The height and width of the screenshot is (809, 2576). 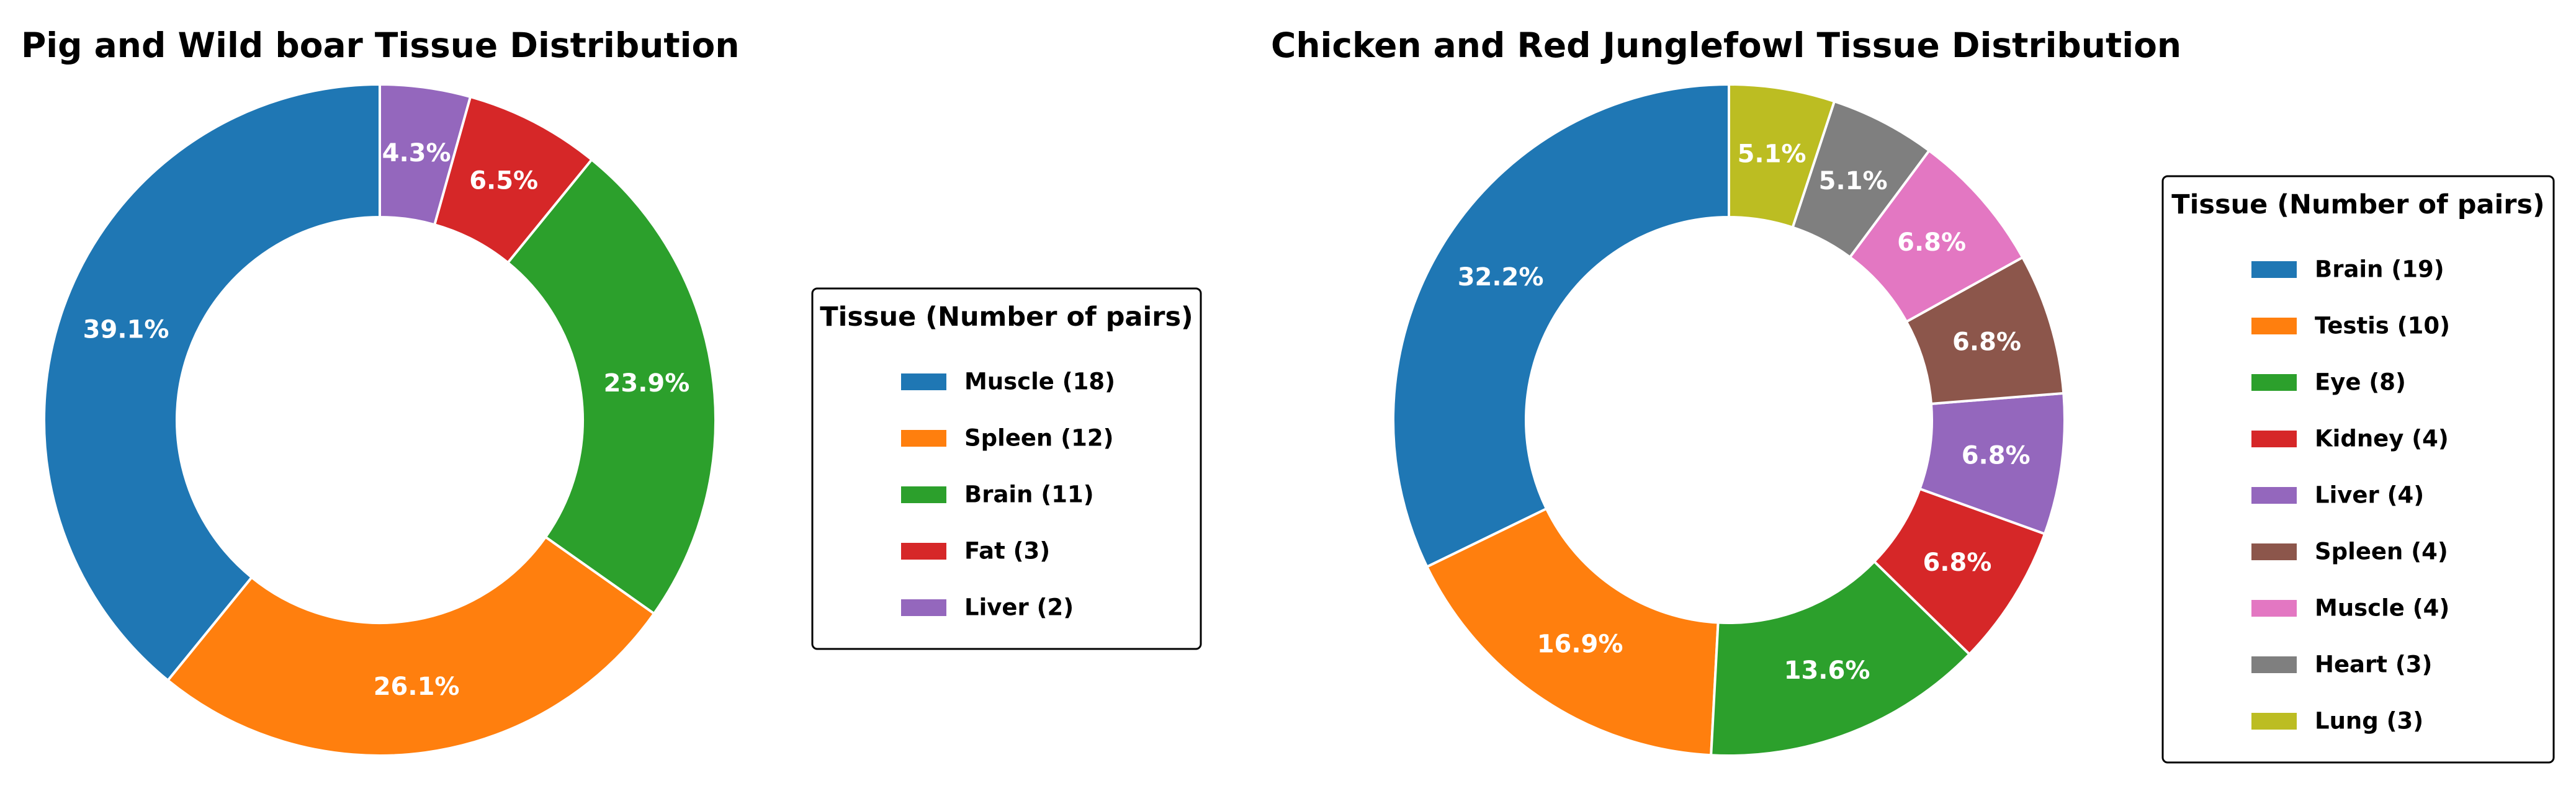 What do you see at coordinates (923, 551) in the screenshot?
I see `legend-swatch-fat` at bounding box center [923, 551].